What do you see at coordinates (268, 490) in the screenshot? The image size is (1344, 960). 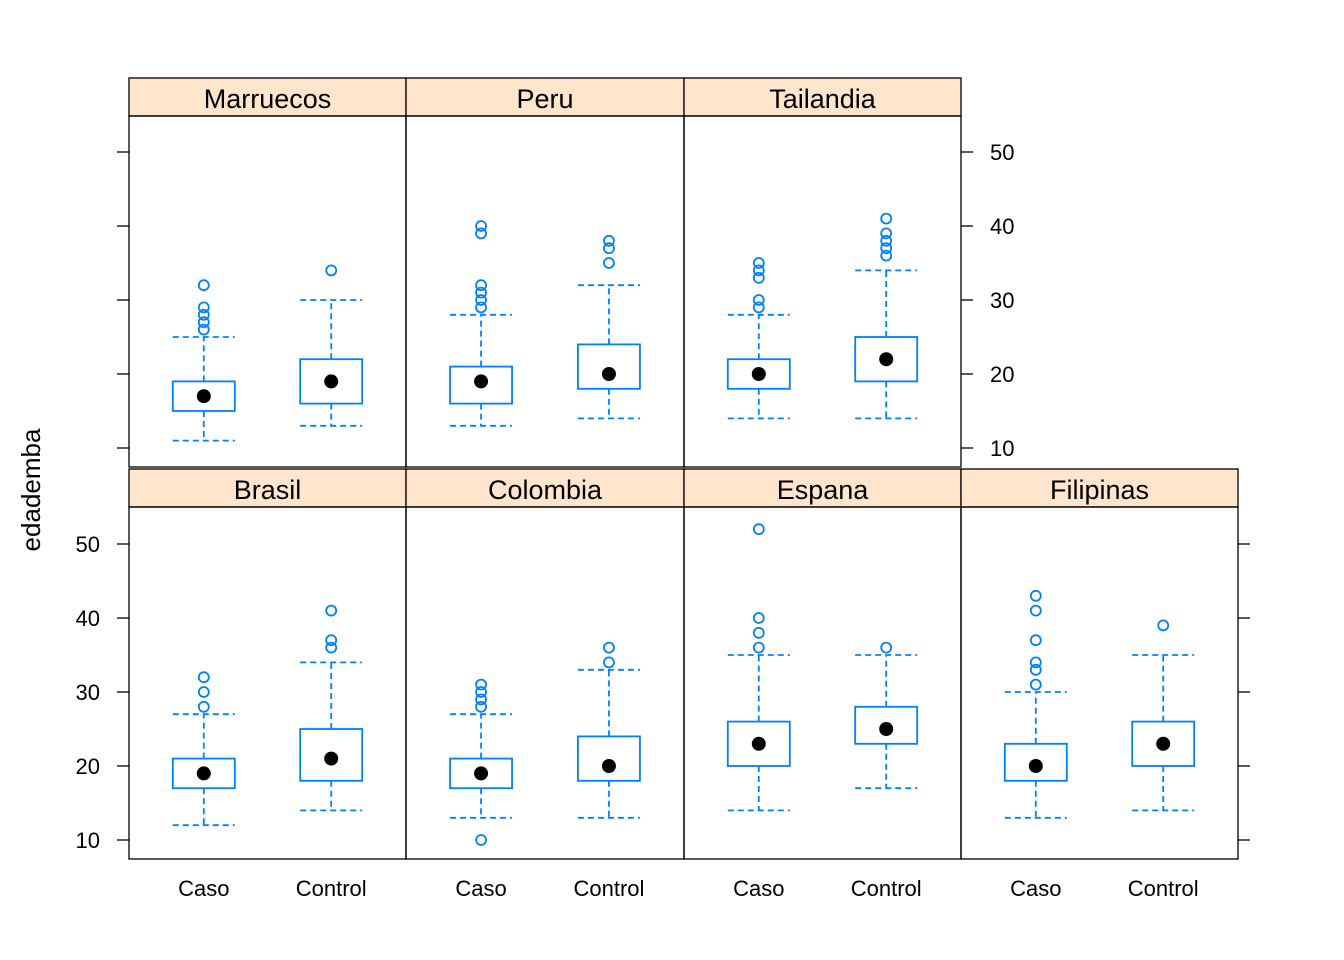 I see `panel-strip-label: Brasil` at bounding box center [268, 490].